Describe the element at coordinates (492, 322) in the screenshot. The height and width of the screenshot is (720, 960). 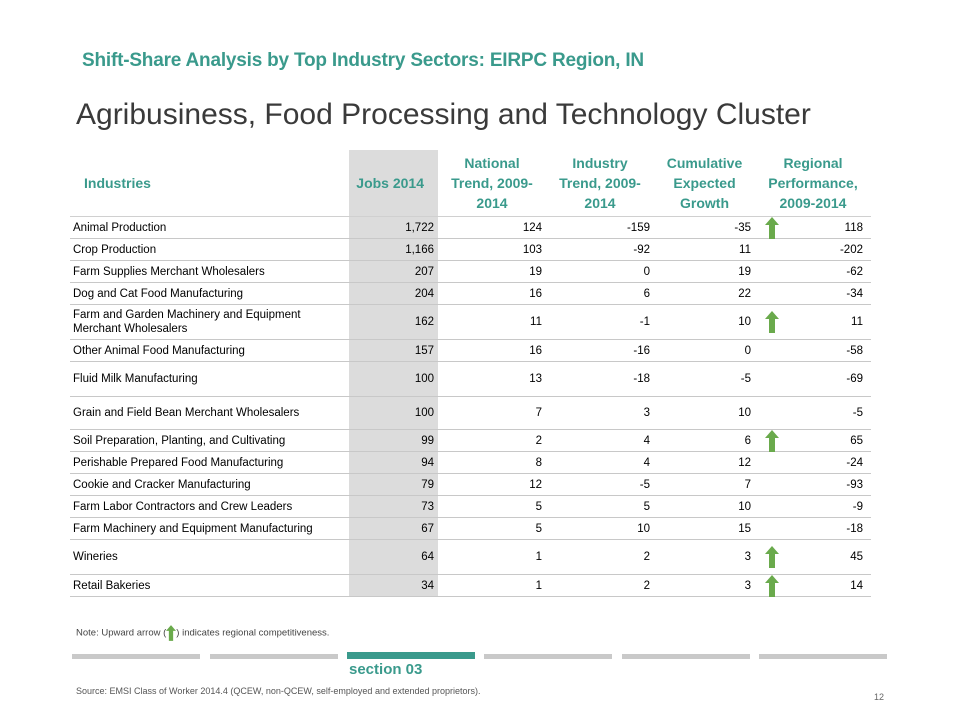
I see `national-trend-cell: 11` at that location.